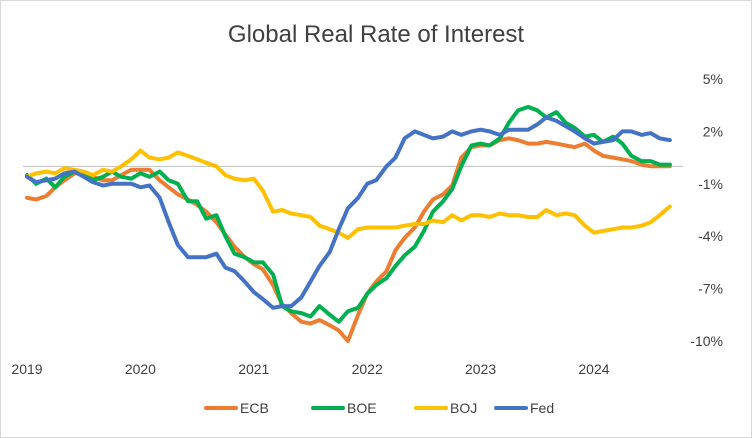  I want to click on x-tick-label: 2022, so click(367, 369).